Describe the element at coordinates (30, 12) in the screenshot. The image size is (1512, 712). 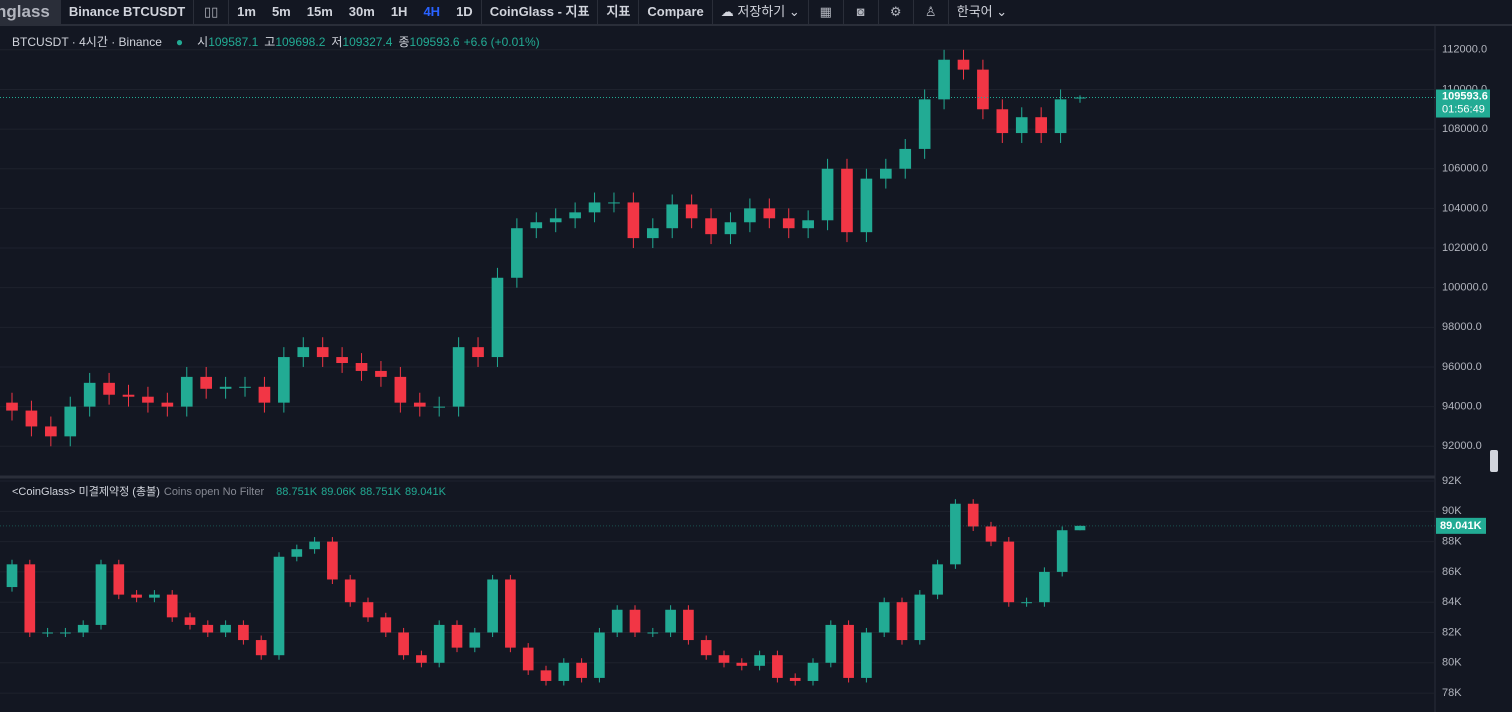
I see `logo: nglass` at that location.